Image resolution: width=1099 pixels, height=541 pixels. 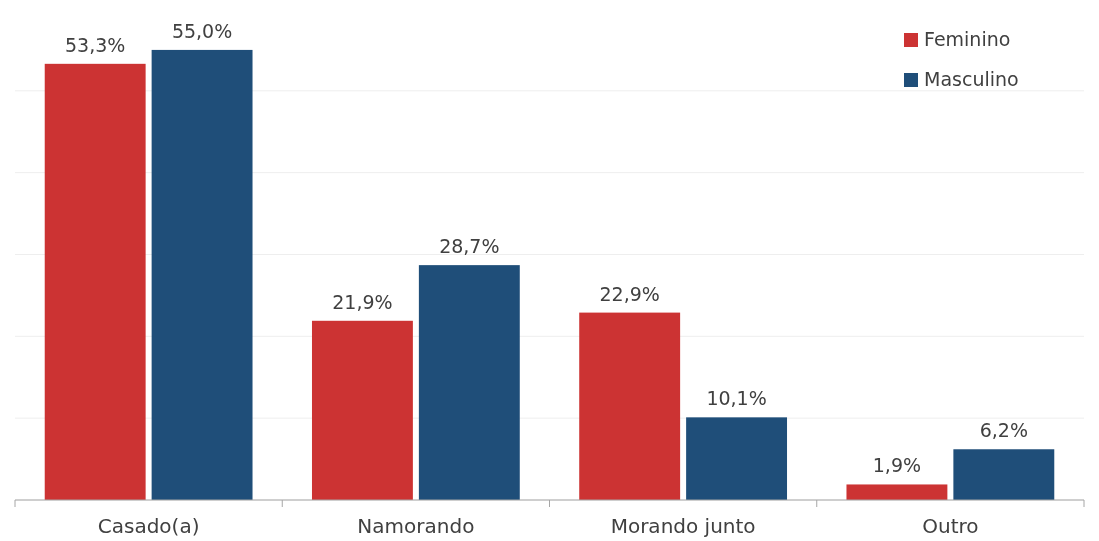 What do you see at coordinates (148, 526) in the screenshot?
I see `x-tick-label: Casado(a)` at bounding box center [148, 526].